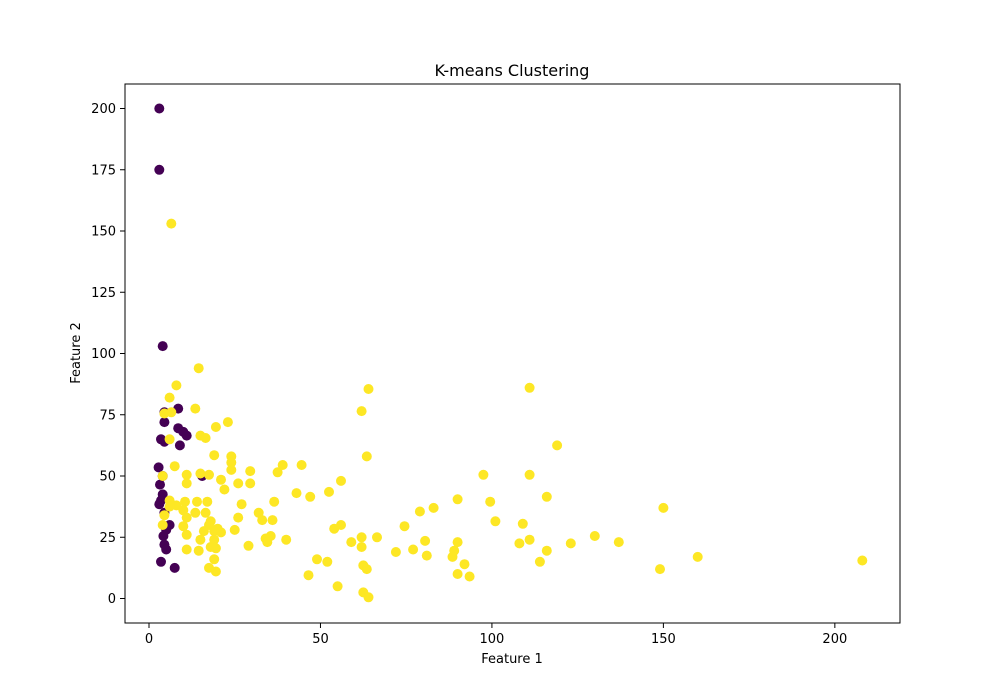  Describe the element at coordinates (834, 639) in the screenshot. I see `x-tick-label: 200` at that location.